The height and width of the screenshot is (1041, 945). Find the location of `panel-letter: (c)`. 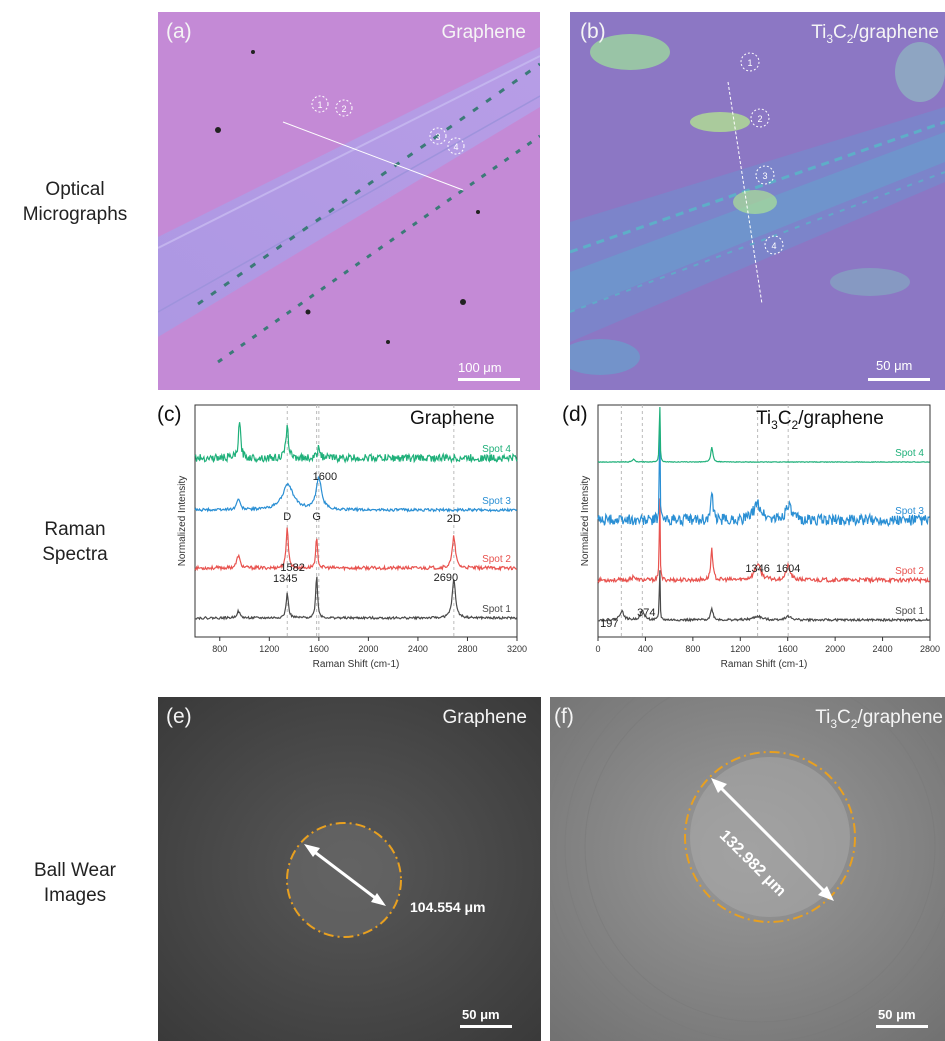

panel-letter: (c) is located at coordinates (169, 414).